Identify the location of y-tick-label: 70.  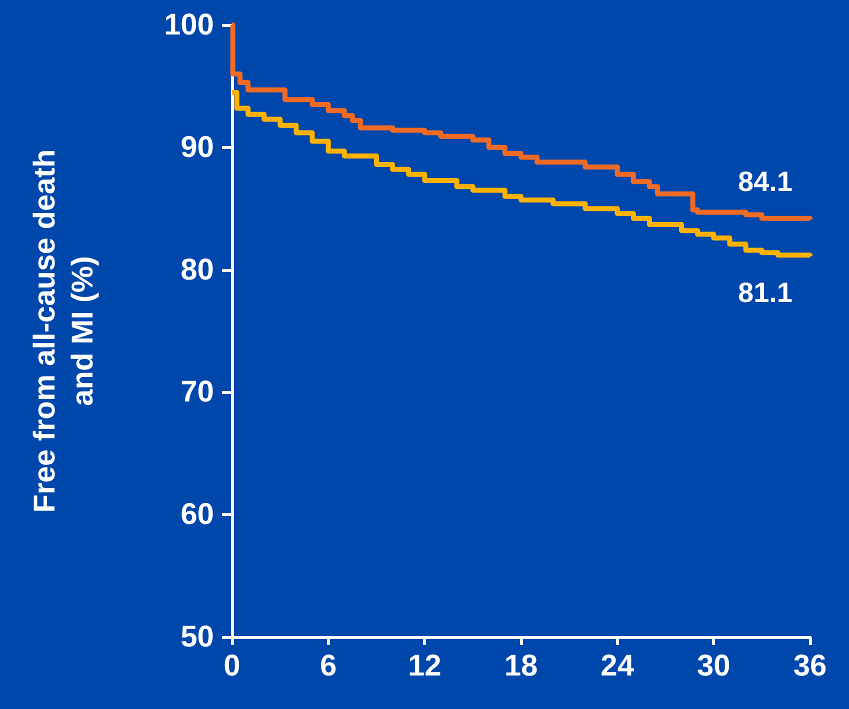
(197, 392).